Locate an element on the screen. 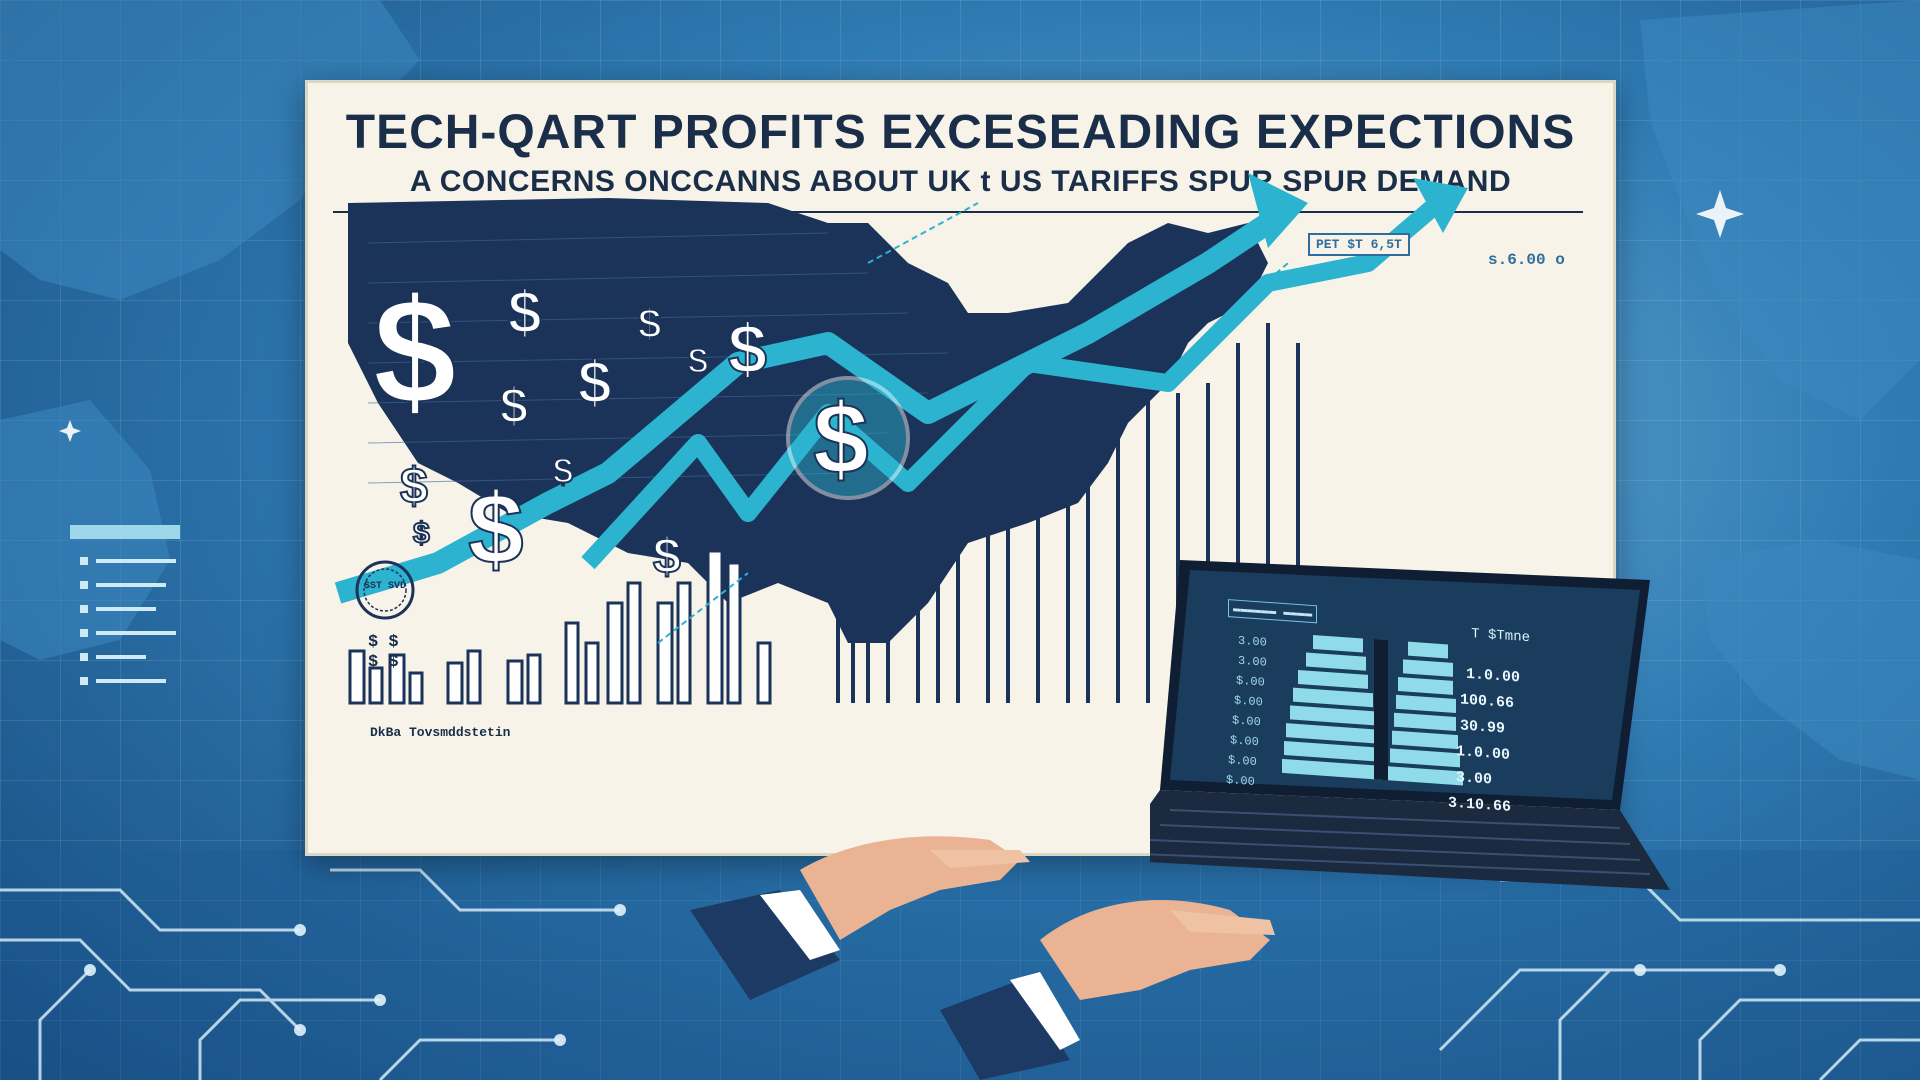  small-dollar-marks: $ $ $ $ is located at coordinates (383, 652).